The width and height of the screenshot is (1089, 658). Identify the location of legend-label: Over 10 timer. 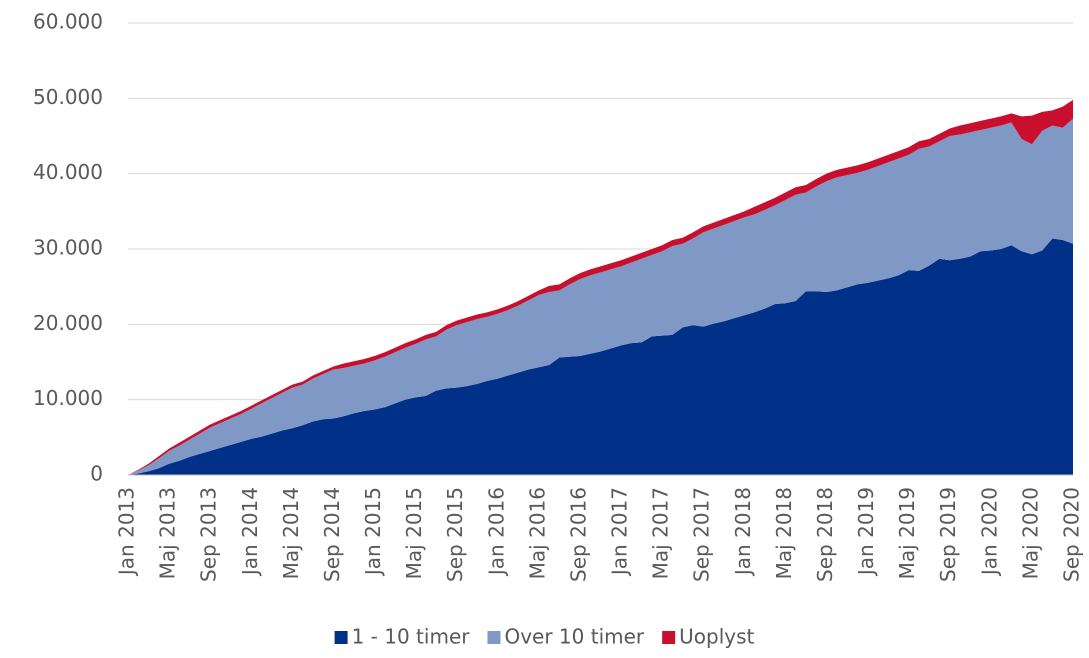
(574, 637).